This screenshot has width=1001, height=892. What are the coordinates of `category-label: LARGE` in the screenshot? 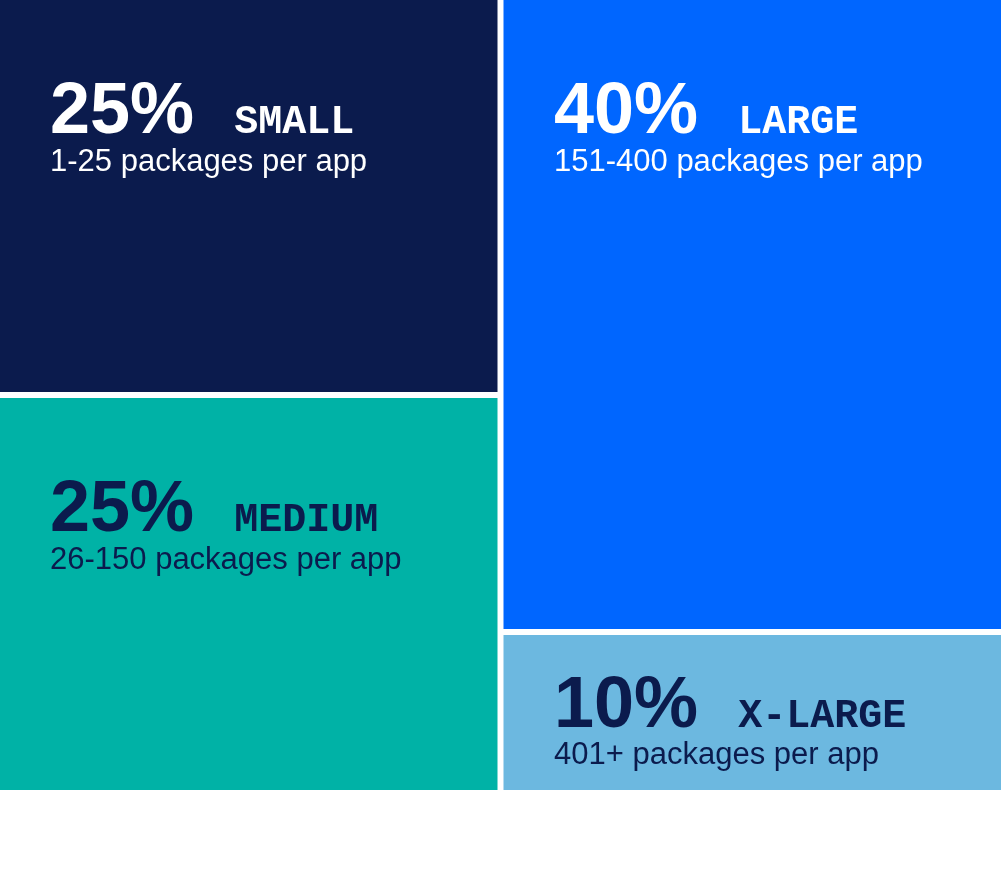 It's located at (798, 122).